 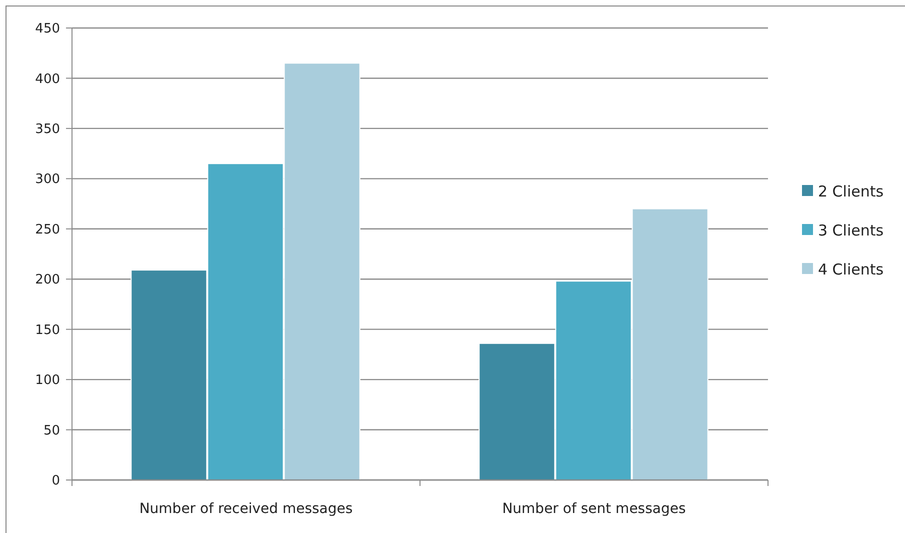 What do you see at coordinates (47, 380) in the screenshot?
I see `y-tick-label: 100` at bounding box center [47, 380].